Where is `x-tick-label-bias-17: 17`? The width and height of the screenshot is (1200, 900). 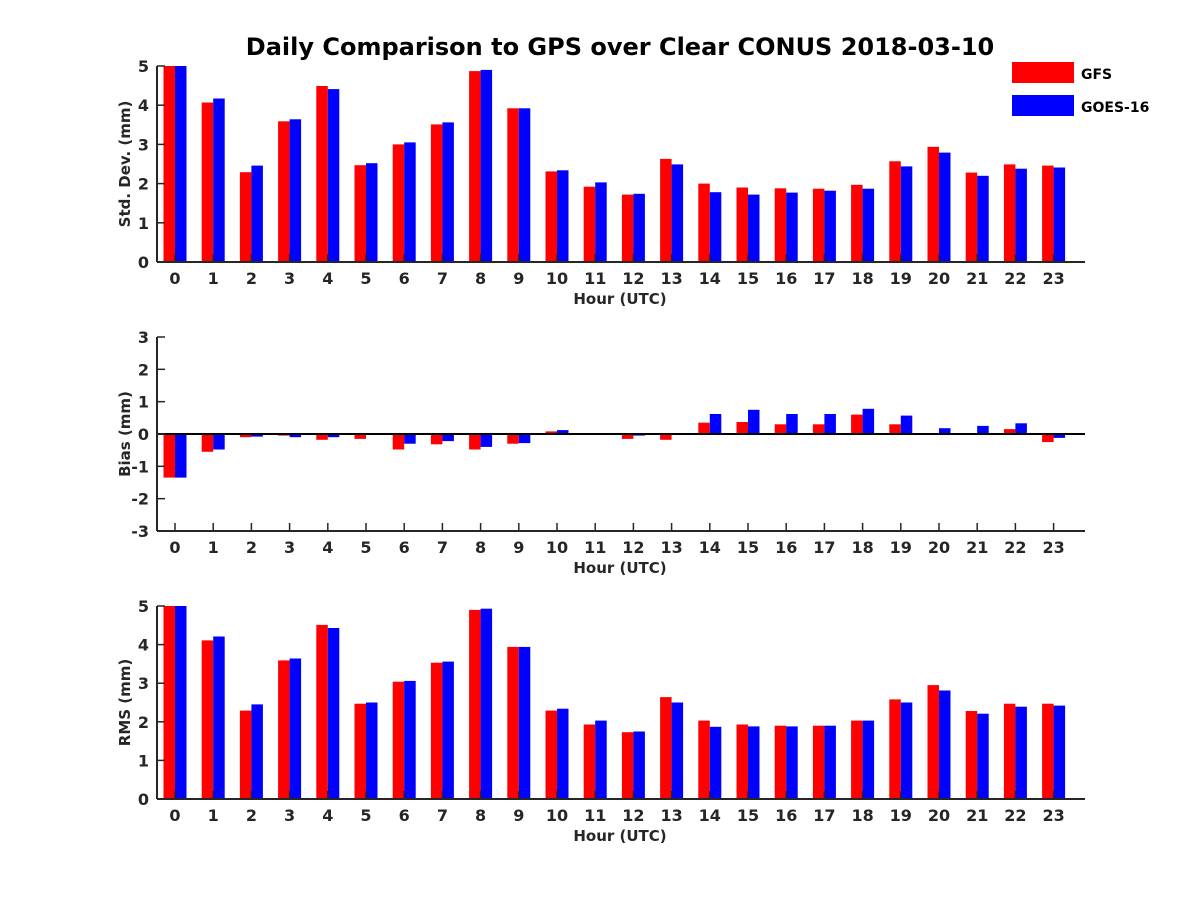 x-tick-label-bias-17: 17 is located at coordinates (824, 547).